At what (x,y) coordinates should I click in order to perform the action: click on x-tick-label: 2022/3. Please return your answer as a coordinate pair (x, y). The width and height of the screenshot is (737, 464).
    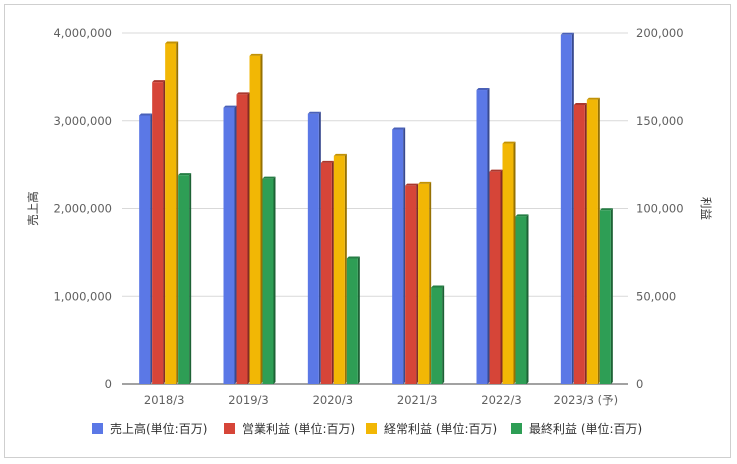
    Looking at the image, I should click on (501, 400).